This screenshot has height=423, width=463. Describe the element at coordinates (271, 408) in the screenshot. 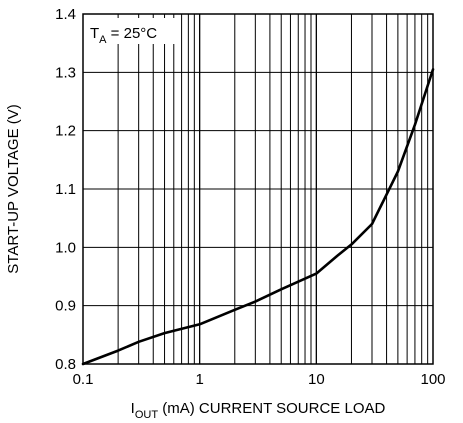

I see `x-axis-label-rest: (mA) CURRENT SOURCE LOAD` at that location.